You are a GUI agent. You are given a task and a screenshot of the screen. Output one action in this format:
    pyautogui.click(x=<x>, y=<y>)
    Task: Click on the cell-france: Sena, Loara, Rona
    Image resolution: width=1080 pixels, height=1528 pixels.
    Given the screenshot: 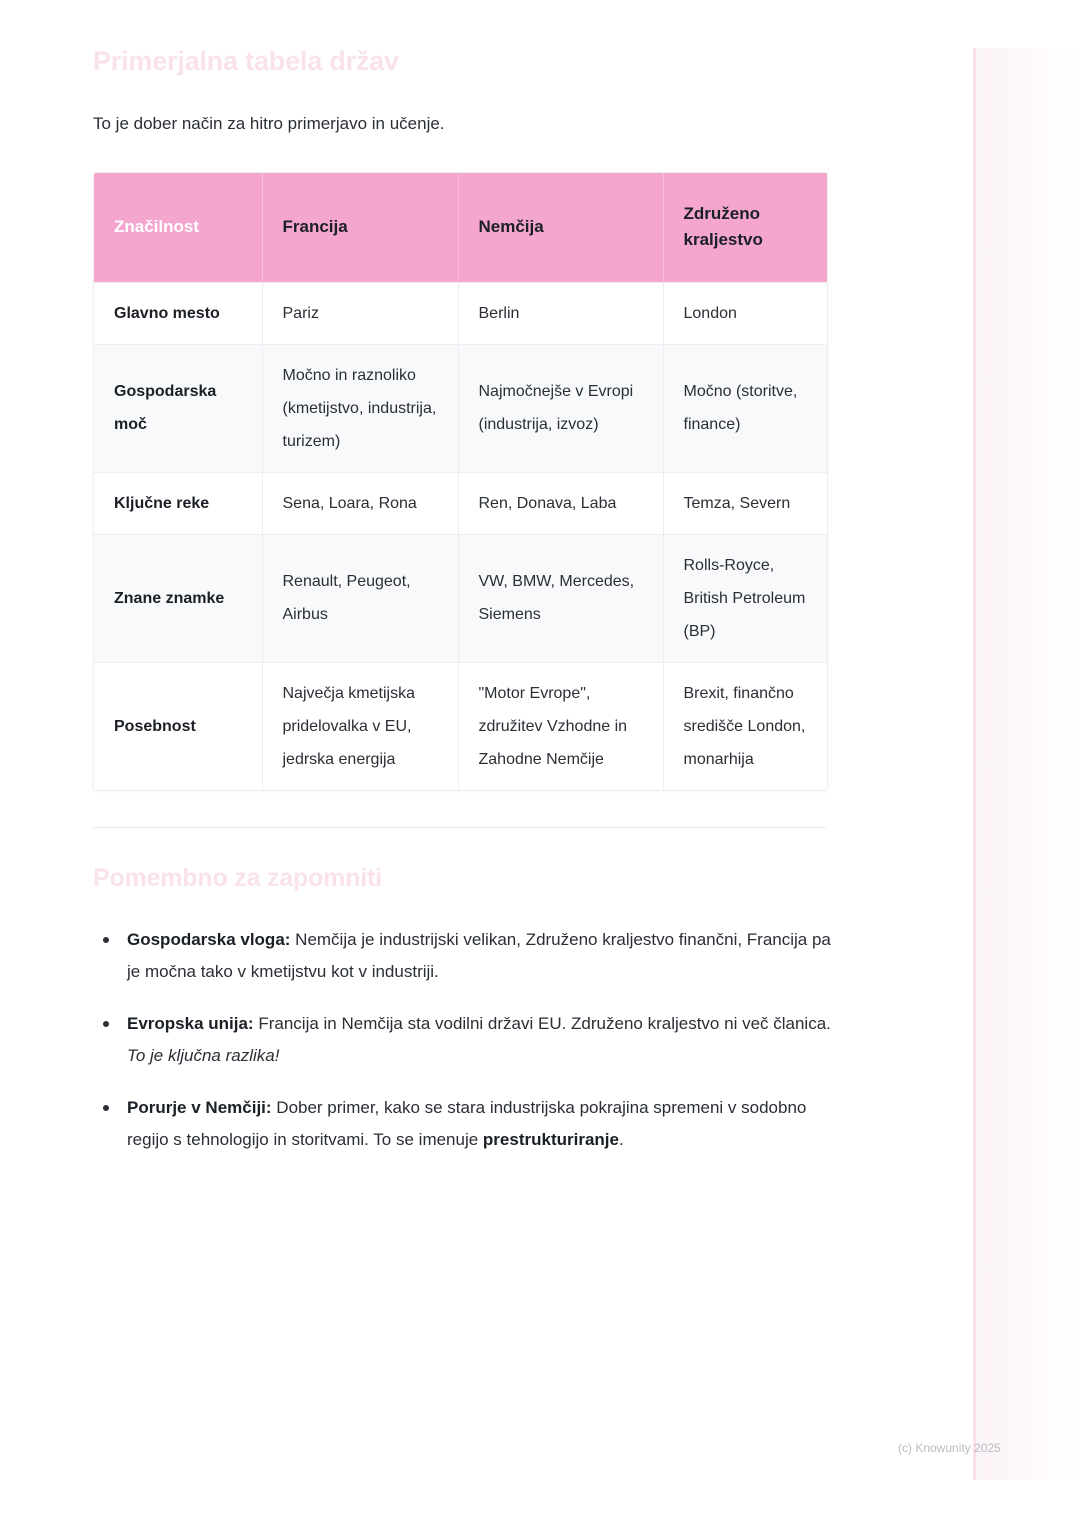 What is the action you would take?
    pyautogui.click(x=360, y=502)
    